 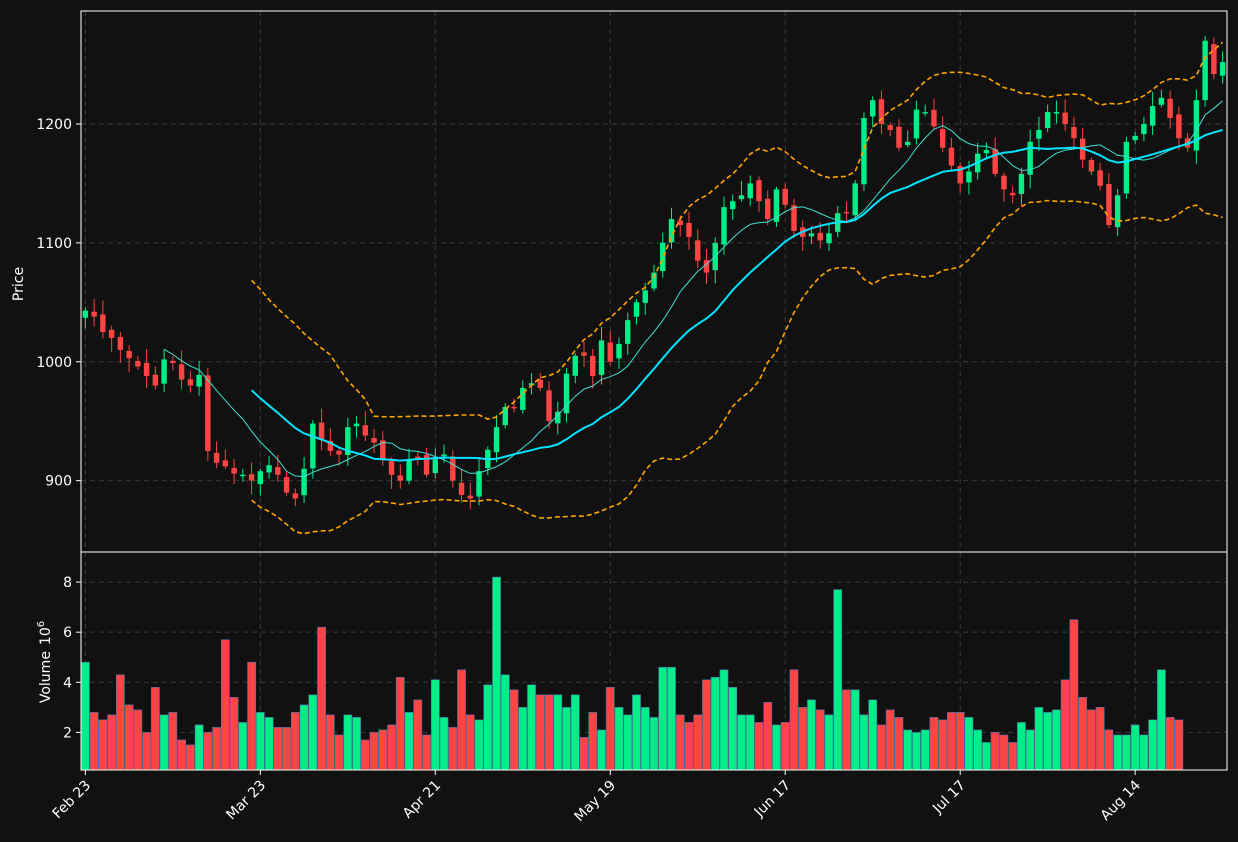 I want to click on price-tick-label: 1100, so click(x=54, y=244).